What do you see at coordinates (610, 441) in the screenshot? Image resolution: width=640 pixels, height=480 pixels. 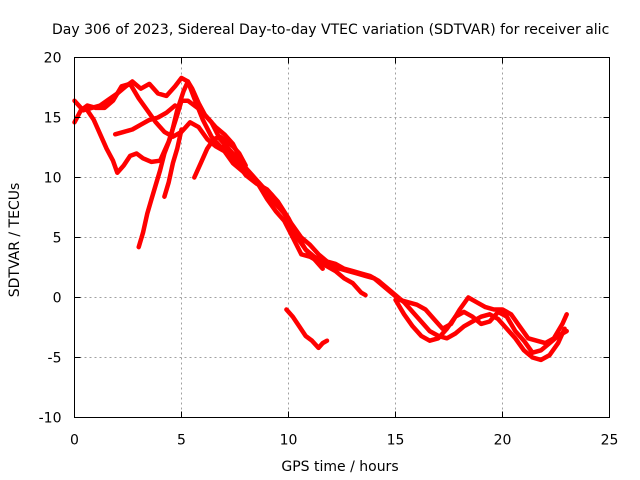 I see `x-tick-label: 25` at bounding box center [610, 441].